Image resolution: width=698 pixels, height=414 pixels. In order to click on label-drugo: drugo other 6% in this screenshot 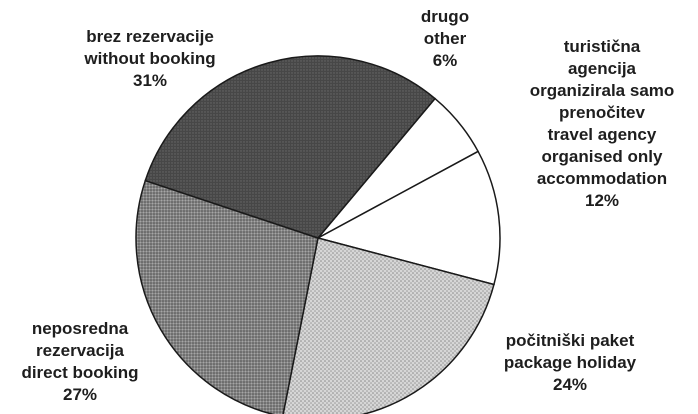, I will do `click(445, 39)`.